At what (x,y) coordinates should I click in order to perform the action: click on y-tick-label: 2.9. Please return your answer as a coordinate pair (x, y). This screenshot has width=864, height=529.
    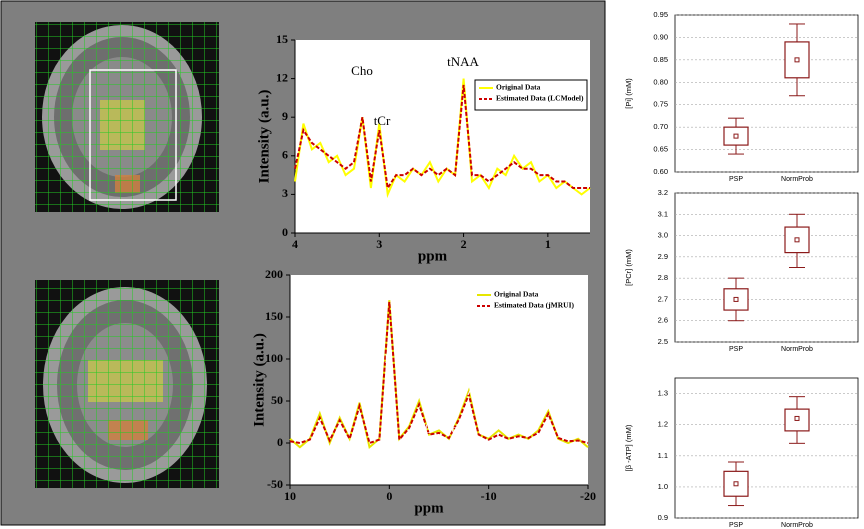
    Looking at the image, I should click on (663, 256).